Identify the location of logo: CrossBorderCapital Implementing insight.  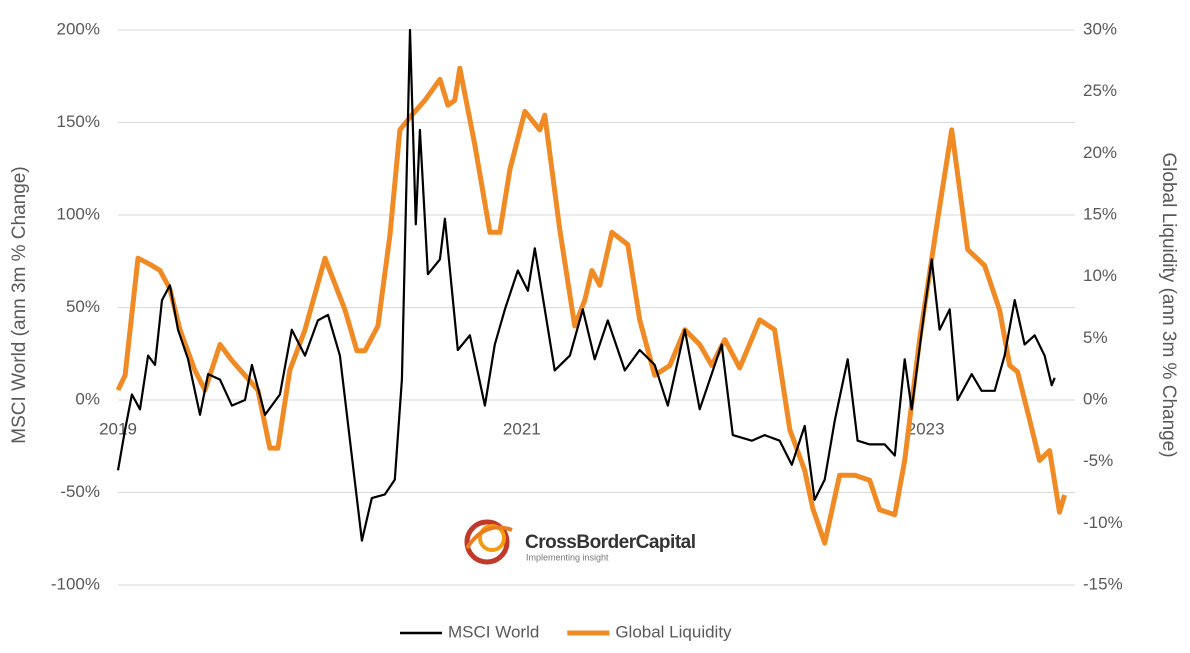
(580, 542).